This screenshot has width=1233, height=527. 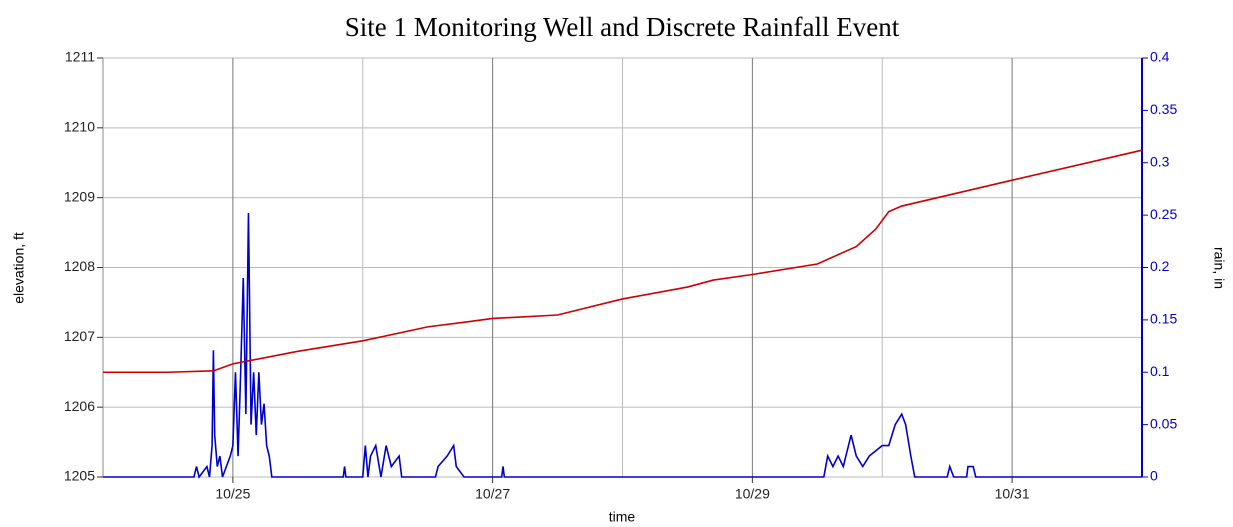 I want to click on y-tick-label: 1206, so click(x=79, y=406).